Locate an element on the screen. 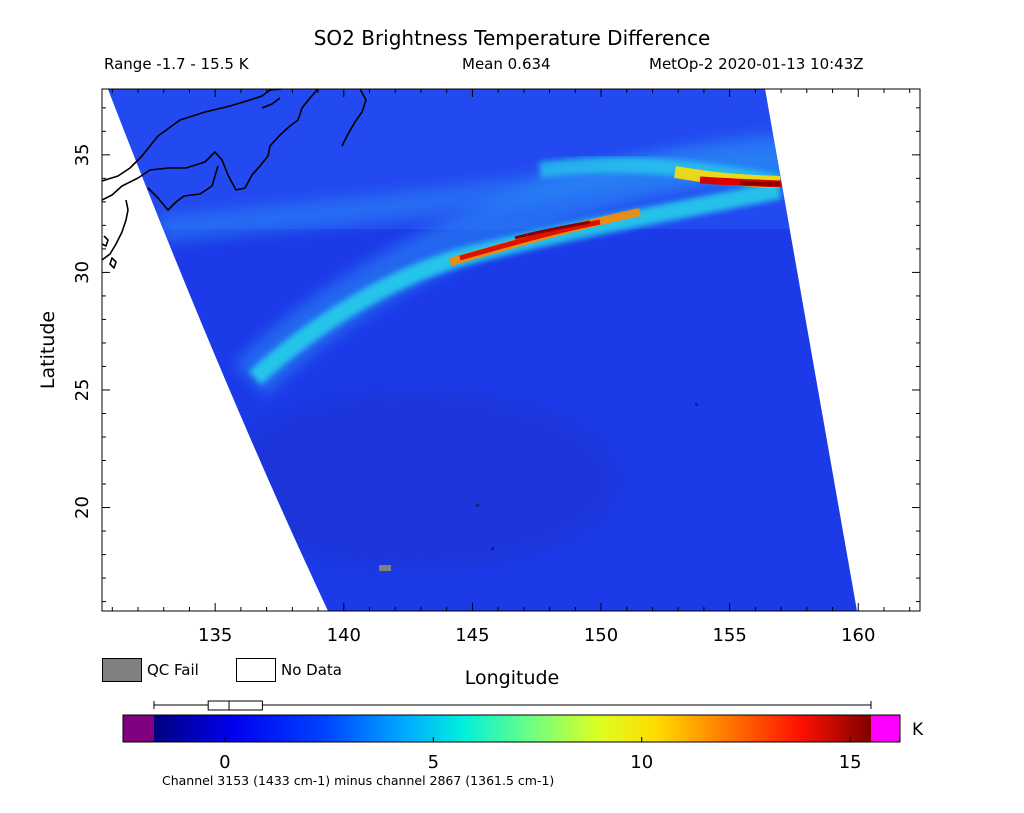 The width and height of the screenshot is (1024, 813). colorbar-tick-label: 15 is located at coordinates (850, 762).